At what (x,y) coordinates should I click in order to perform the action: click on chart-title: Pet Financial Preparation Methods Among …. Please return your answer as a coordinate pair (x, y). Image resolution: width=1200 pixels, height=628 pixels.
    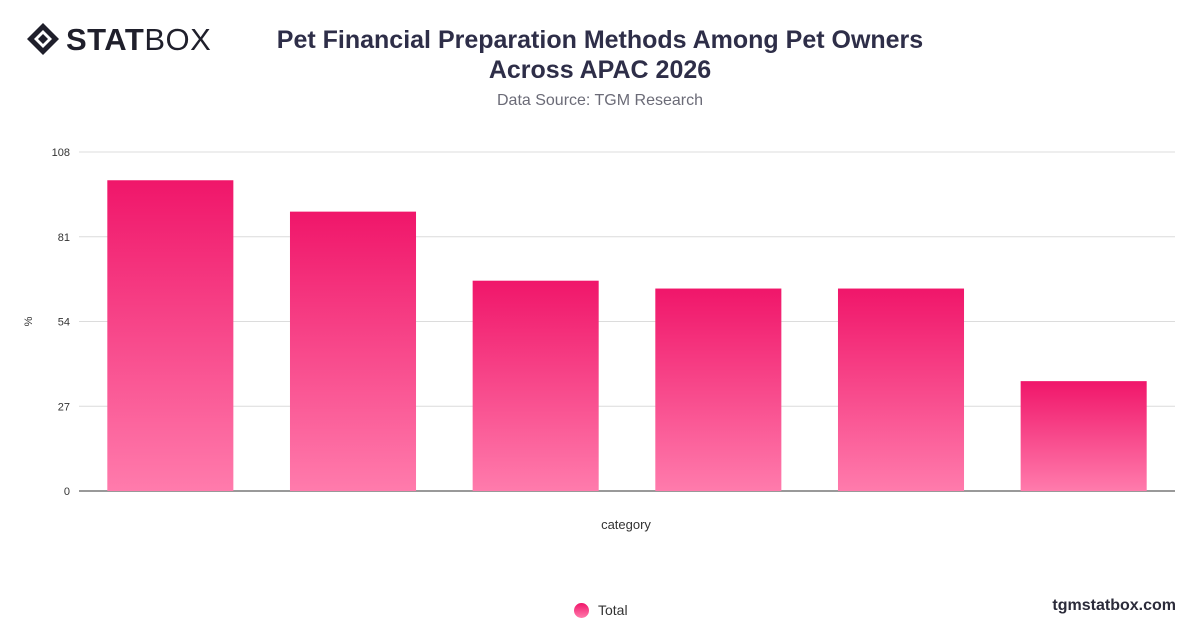
    Looking at the image, I should click on (600, 55).